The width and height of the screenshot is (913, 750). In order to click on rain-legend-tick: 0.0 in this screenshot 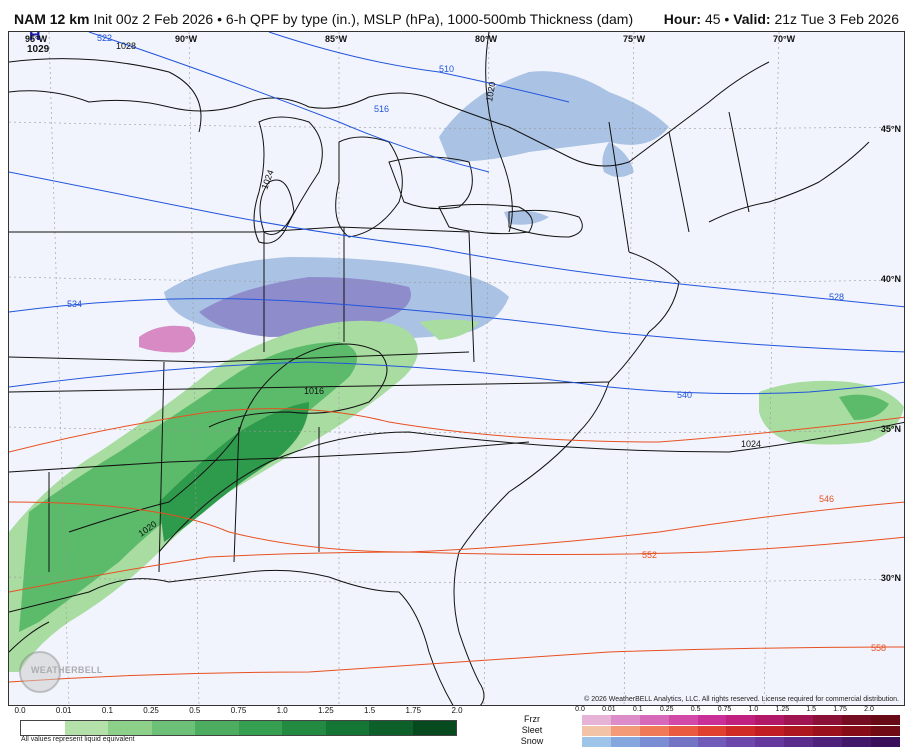, I will do `click(20, 710)`.